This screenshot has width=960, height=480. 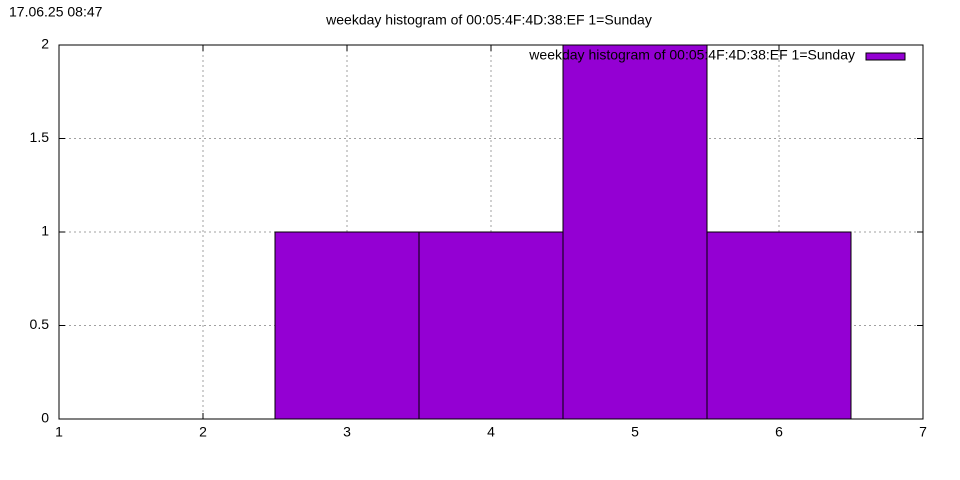 What do you see at coordinates (56, 12) in the screenshot?
I see `timestamp: 17.06.25 08:47` at bounding box center [56, 12].